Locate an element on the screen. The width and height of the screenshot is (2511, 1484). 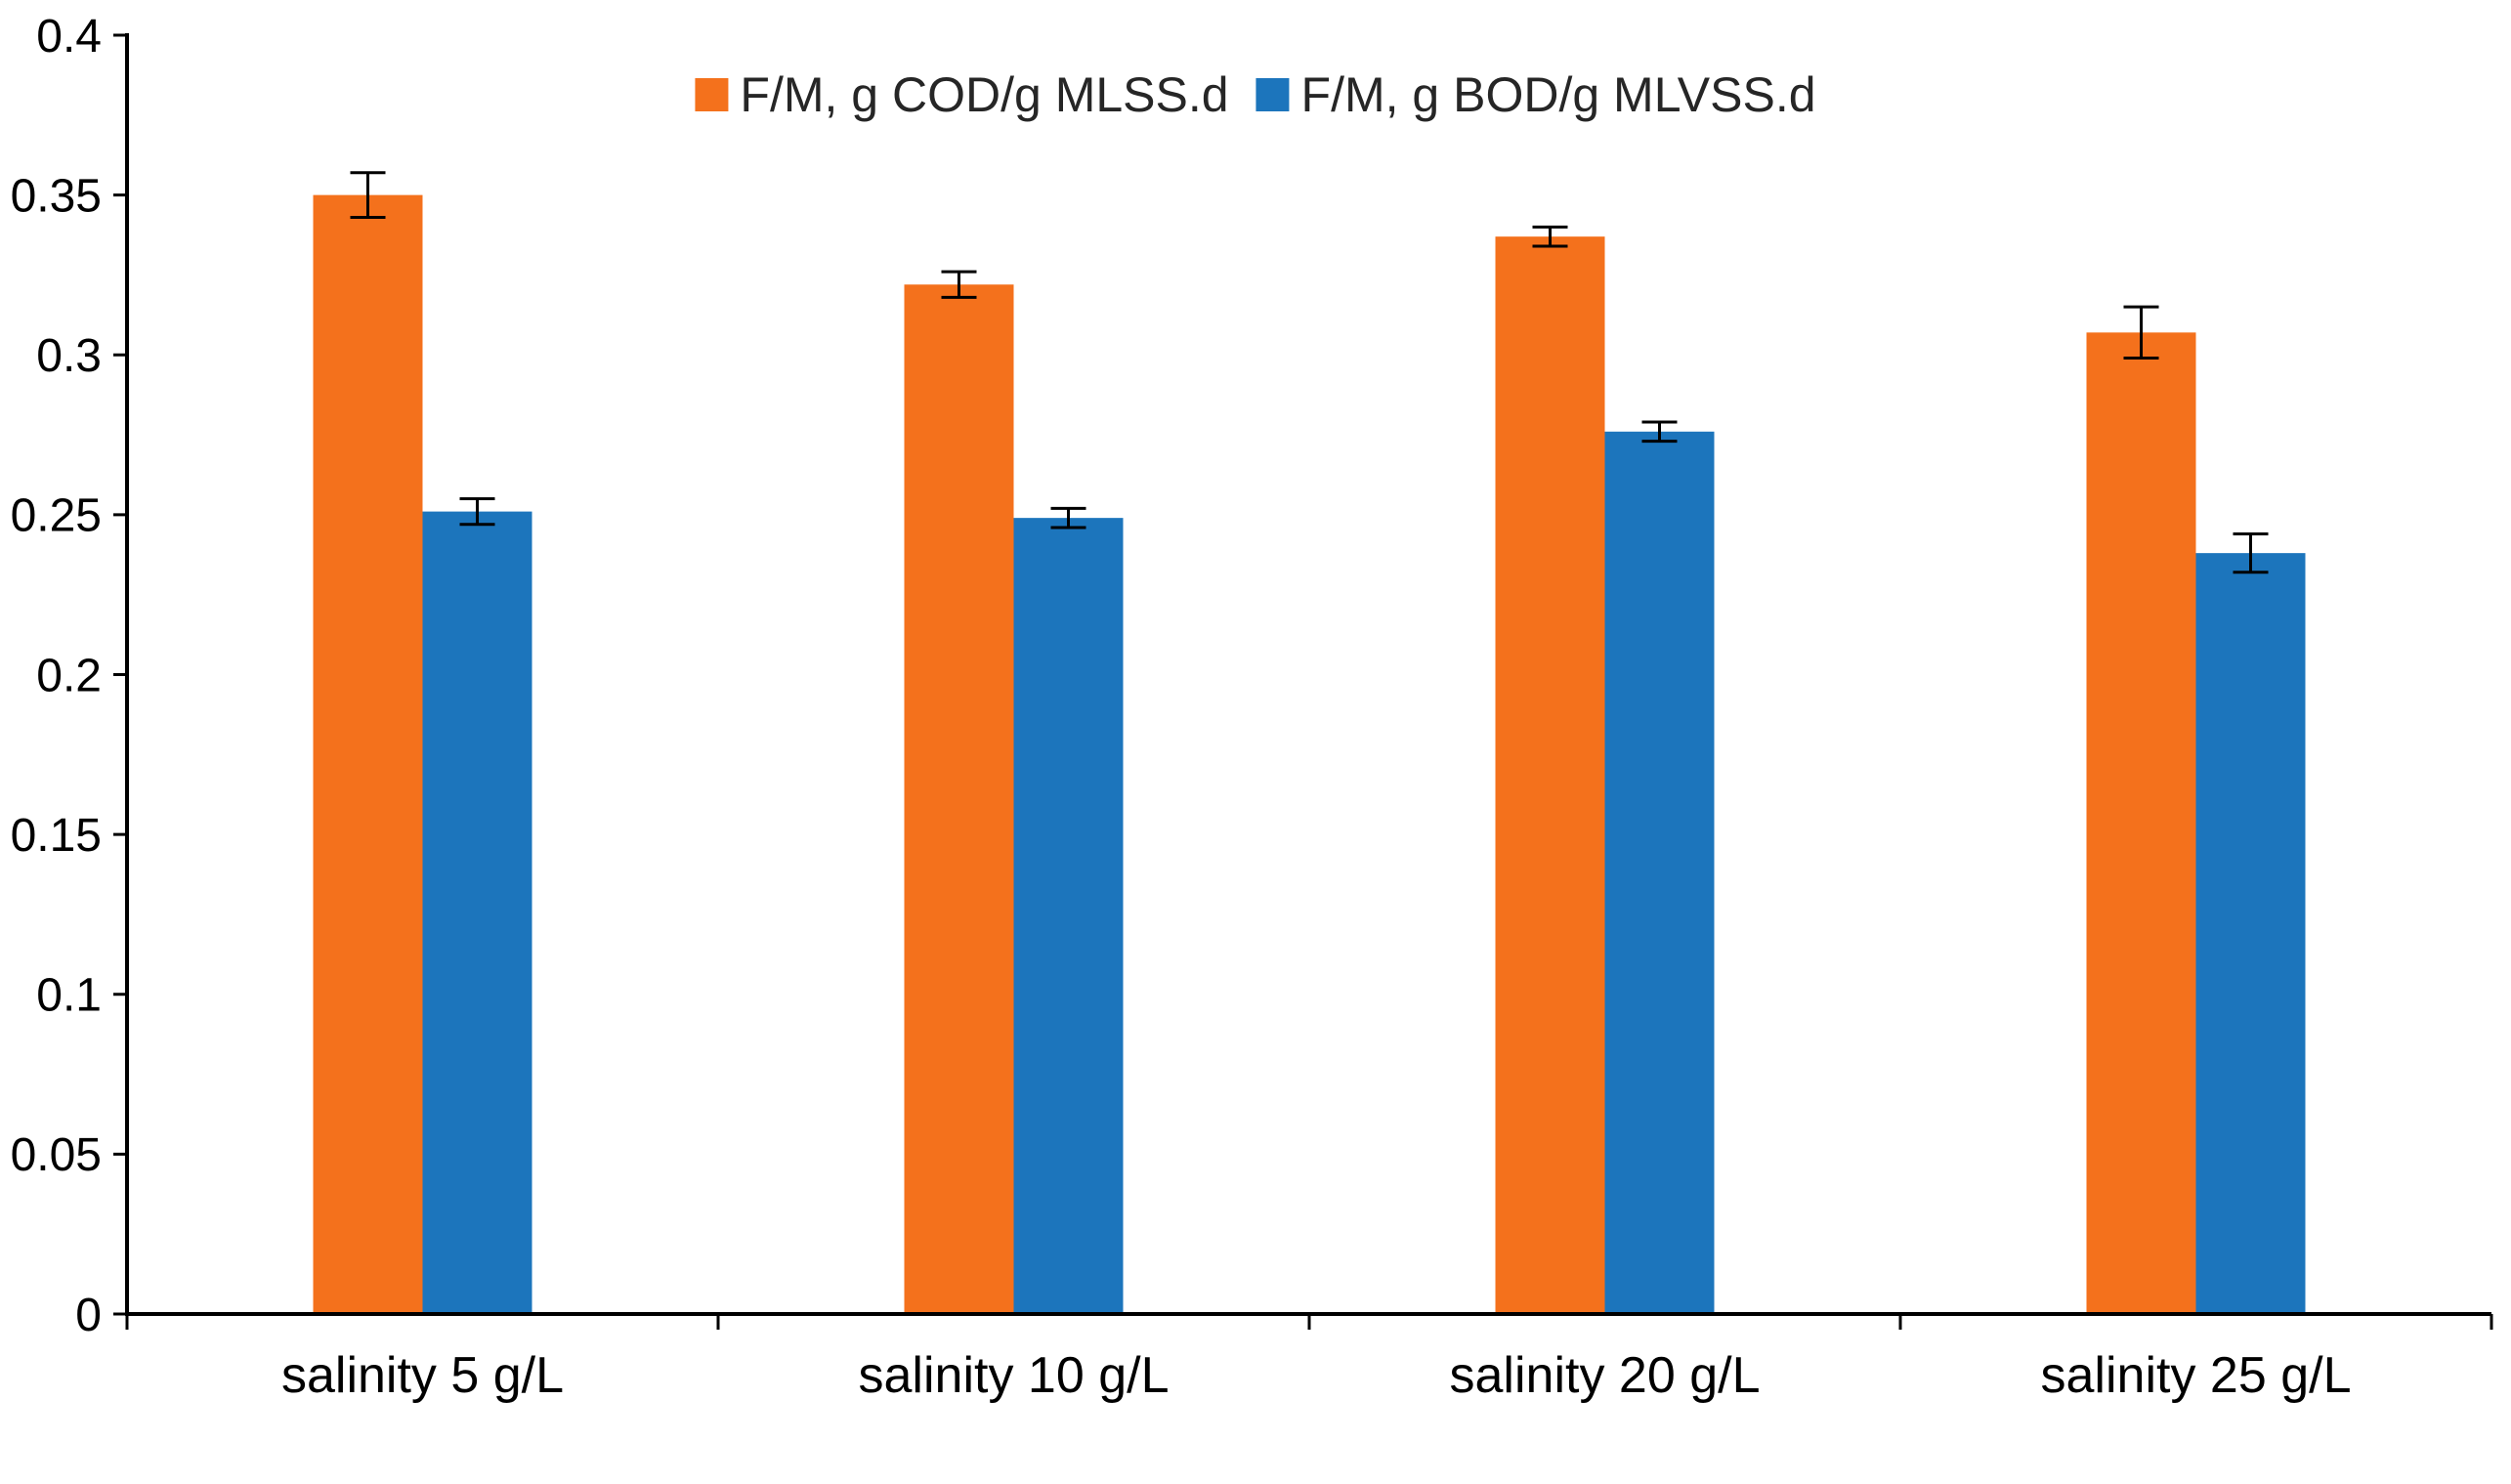
y-tick-label: 0.25 is located at coordinates (56, 516).